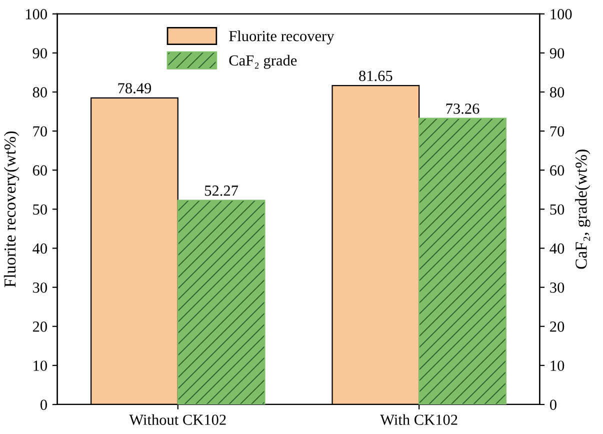  Describe the element at coordinates (40, 365) in the screenshot. I see `y-tick-label: 10` at that location.